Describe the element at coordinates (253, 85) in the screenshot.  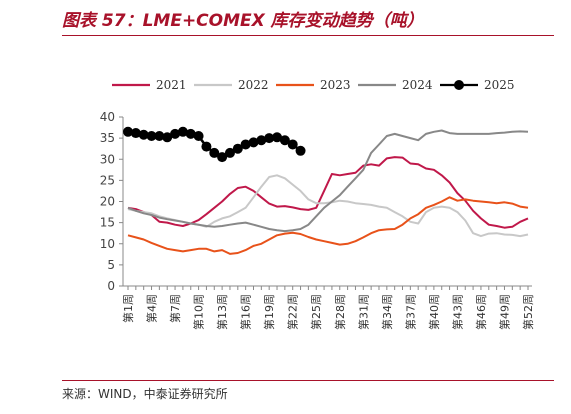
I see `legend-label: 2022` at that location.